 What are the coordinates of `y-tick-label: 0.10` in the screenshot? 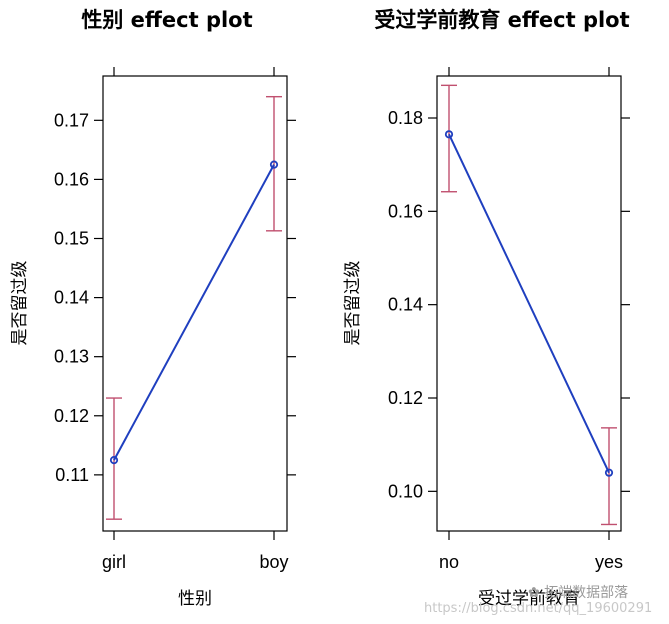 It's located at (405, 491).